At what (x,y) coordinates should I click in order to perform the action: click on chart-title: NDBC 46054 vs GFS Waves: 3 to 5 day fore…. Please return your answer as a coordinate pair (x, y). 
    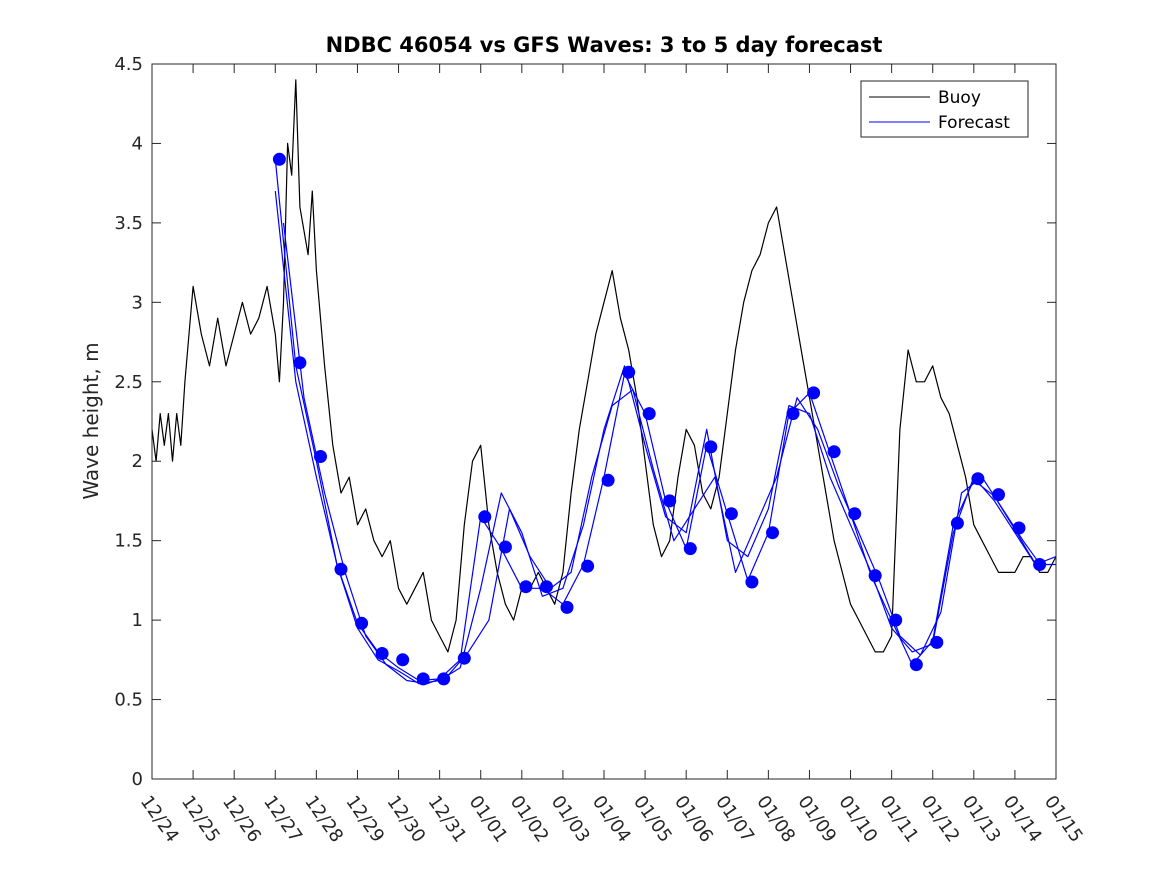
    Looking at the image, I should click on (604, 45).